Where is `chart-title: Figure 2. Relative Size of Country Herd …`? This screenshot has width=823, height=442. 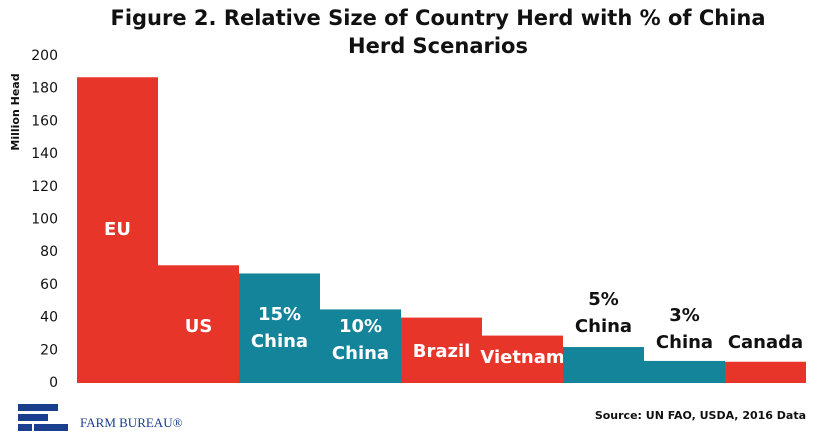 chart-title: Figure 2. Relative Size of Country Herd … is located at coordinates (437, 18).